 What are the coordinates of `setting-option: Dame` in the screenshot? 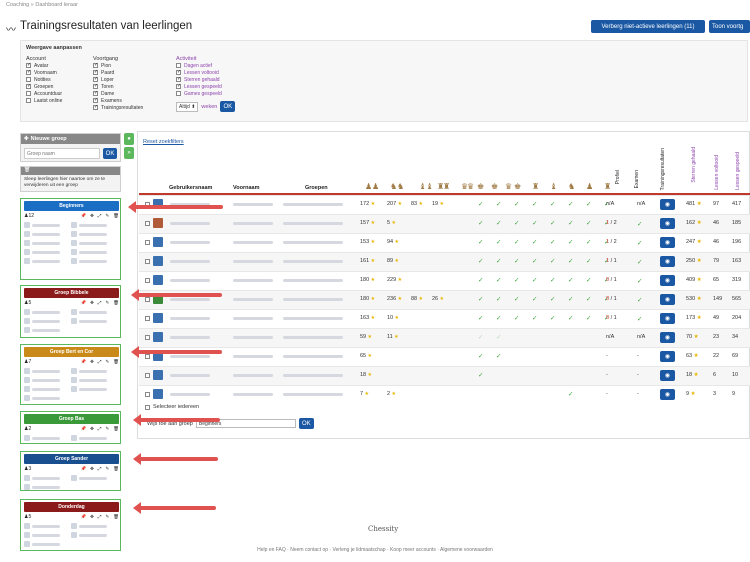 It's located at (118, 93).